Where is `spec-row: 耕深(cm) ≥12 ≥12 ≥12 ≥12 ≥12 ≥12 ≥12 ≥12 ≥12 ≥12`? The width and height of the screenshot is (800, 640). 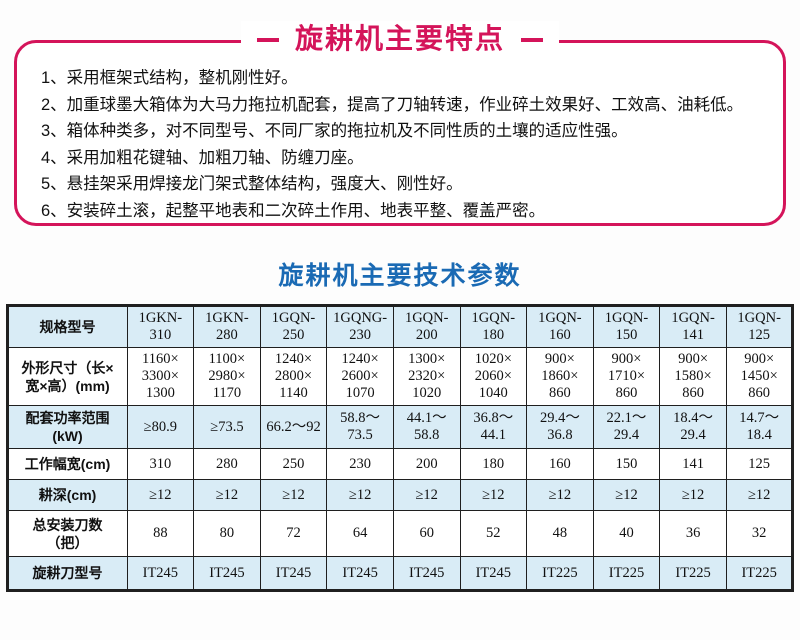 spec-row: 耕深(cm) ≥12 ≥12 ≥12 ≥12 ≥12 ≥12 ≥12 ≥12 ≥12 ≥12 is located at coordinates (400, 495).